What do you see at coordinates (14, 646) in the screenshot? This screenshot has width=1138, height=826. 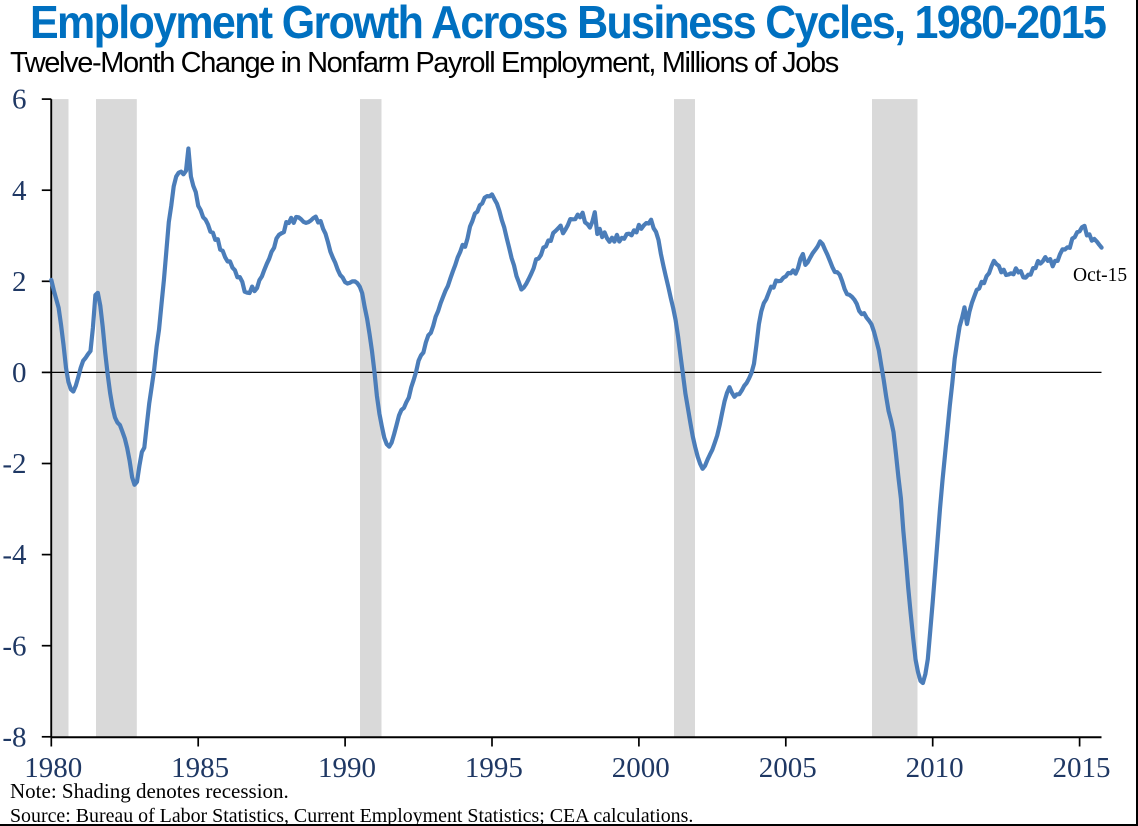 I see `svg-text: -6` at bounding box center [14, 646].